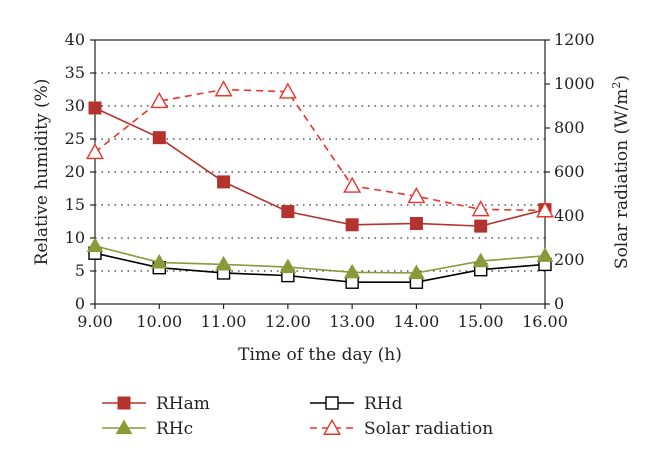 The image size is (660, 467). Describe the element at coordinates (569, 259) in the screenshot. I see `y-right-tick-label: 200` at that location.